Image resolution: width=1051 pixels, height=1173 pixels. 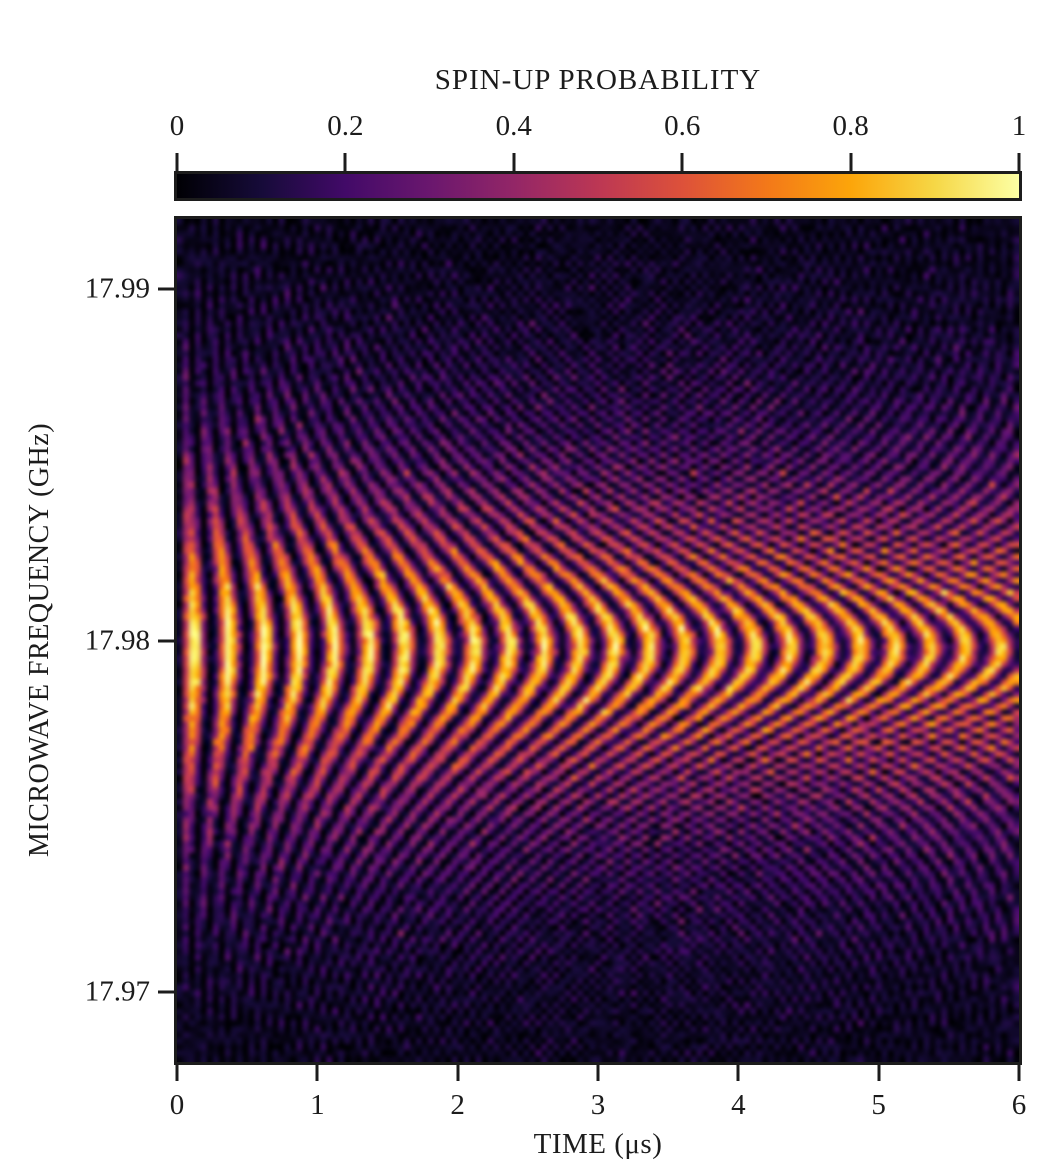 What do you see at coordinates (177, 126) in the screenshot?
I see `colorbar-tick-label: 0` at bounding box center [177, 126].